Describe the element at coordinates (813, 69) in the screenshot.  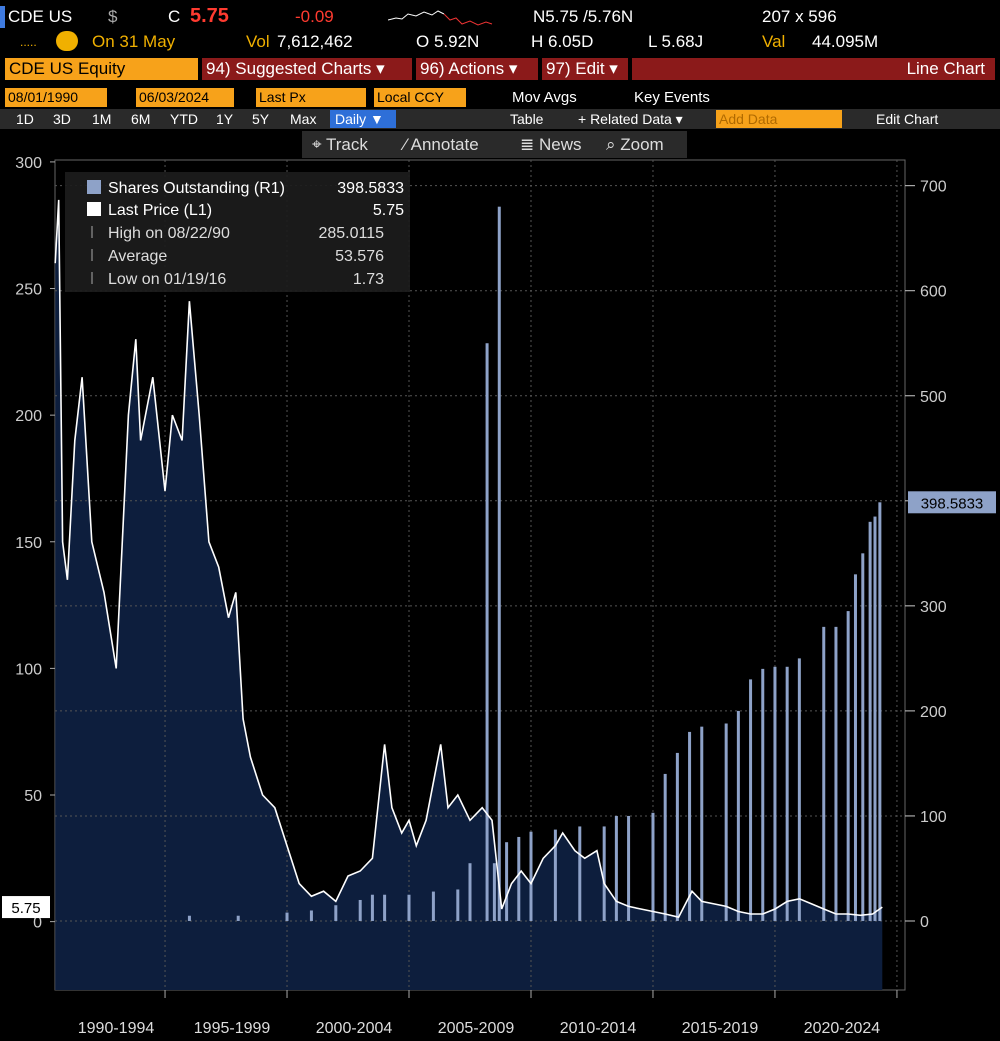
I see `chart-type-bar: Line Chart` at that location.